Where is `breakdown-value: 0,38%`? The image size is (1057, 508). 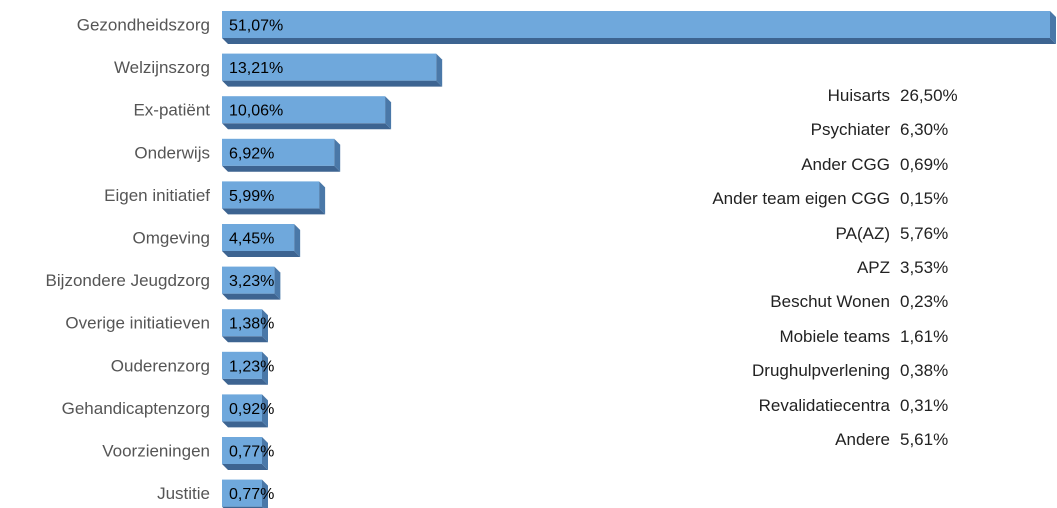 breakdown-value: 0,38% is located at coordinates (924, 371).